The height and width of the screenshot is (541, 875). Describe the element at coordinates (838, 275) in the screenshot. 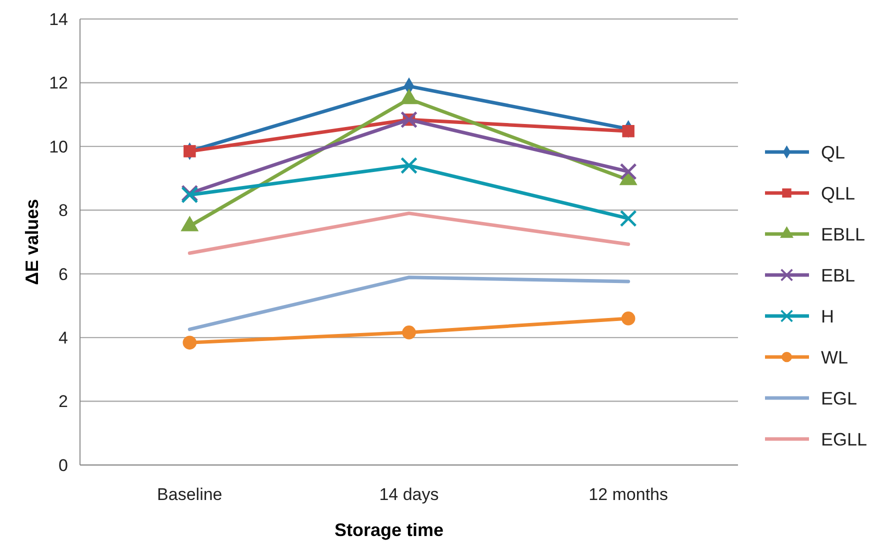

I see `legend-label: EBL` at that location.